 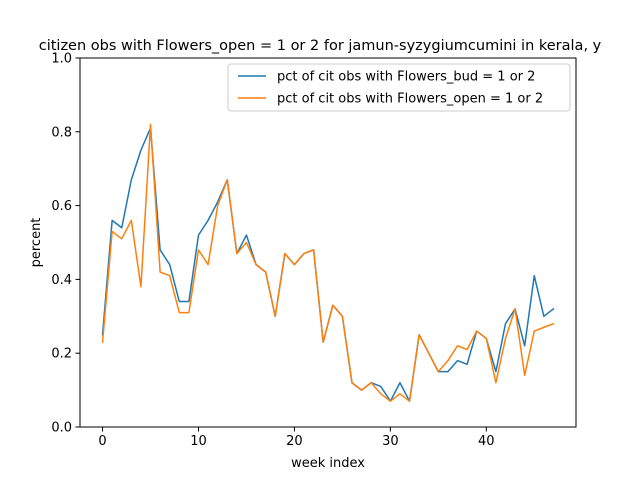 I want to click on y-tick-label: 0.8, so click(x=61, y=132).